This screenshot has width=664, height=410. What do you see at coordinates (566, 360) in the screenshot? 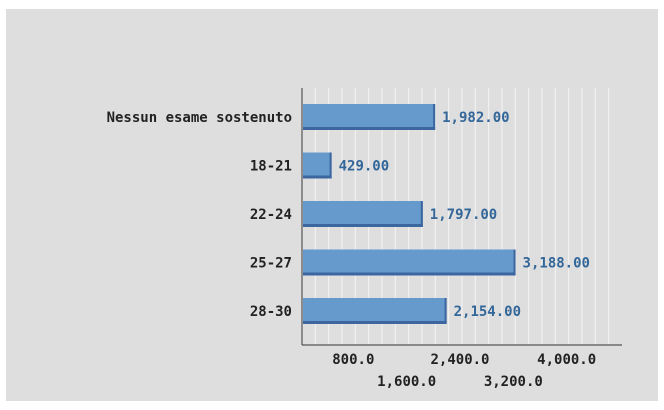
I see `x-tick-label: 4,000.0` at bounding box center [566, 360].